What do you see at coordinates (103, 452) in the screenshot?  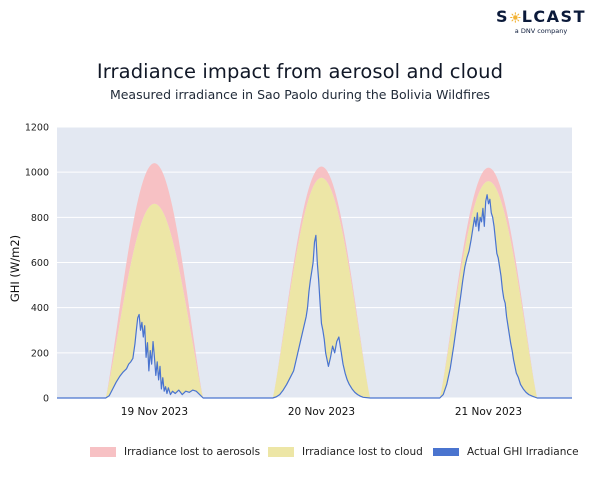 I see `legend-swatch-aerosols` at bounding box center [103, 452].